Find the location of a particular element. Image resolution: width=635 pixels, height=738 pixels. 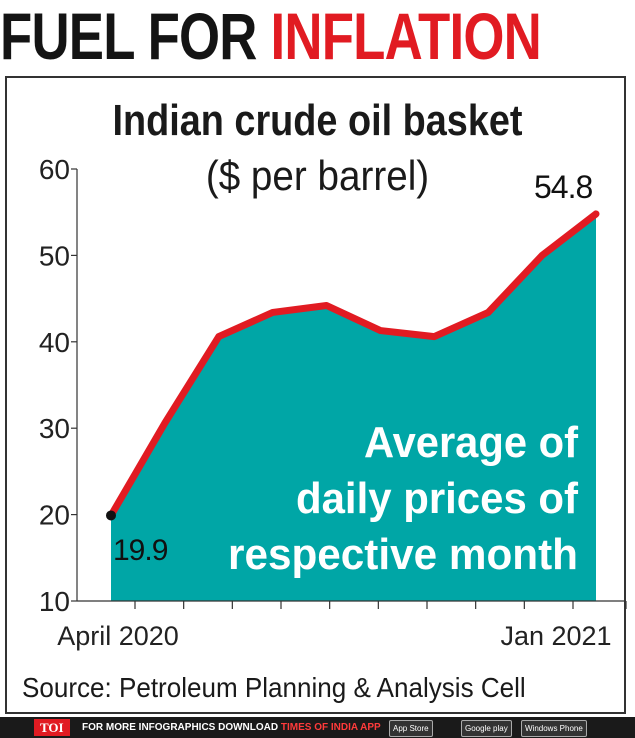

data-point is located at coordinates (111, 515).